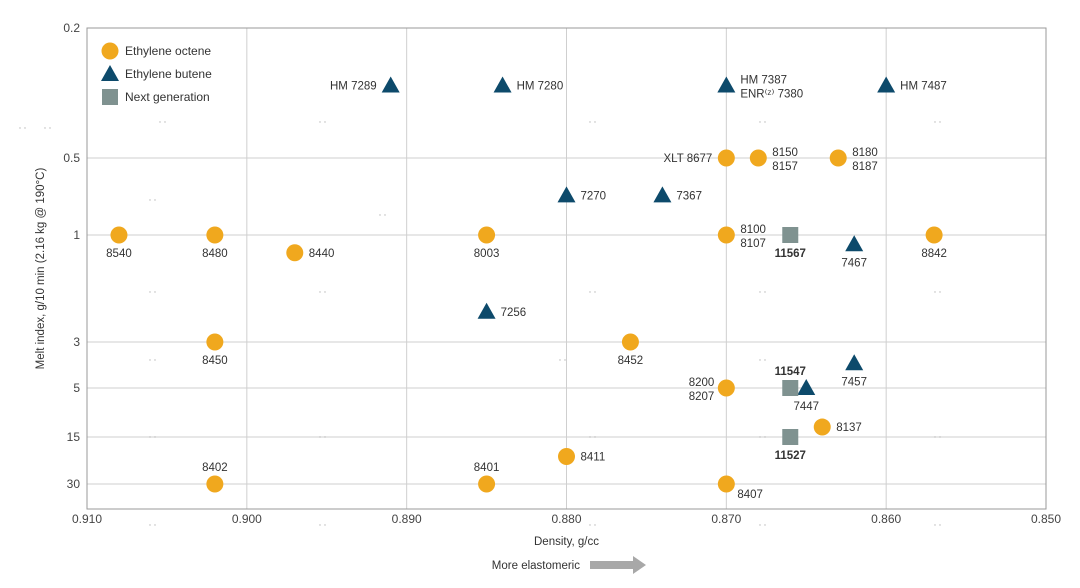 The height and width of the screenshot is (588, 1080). I want to click on point-label: 8200, so click(702, 383).